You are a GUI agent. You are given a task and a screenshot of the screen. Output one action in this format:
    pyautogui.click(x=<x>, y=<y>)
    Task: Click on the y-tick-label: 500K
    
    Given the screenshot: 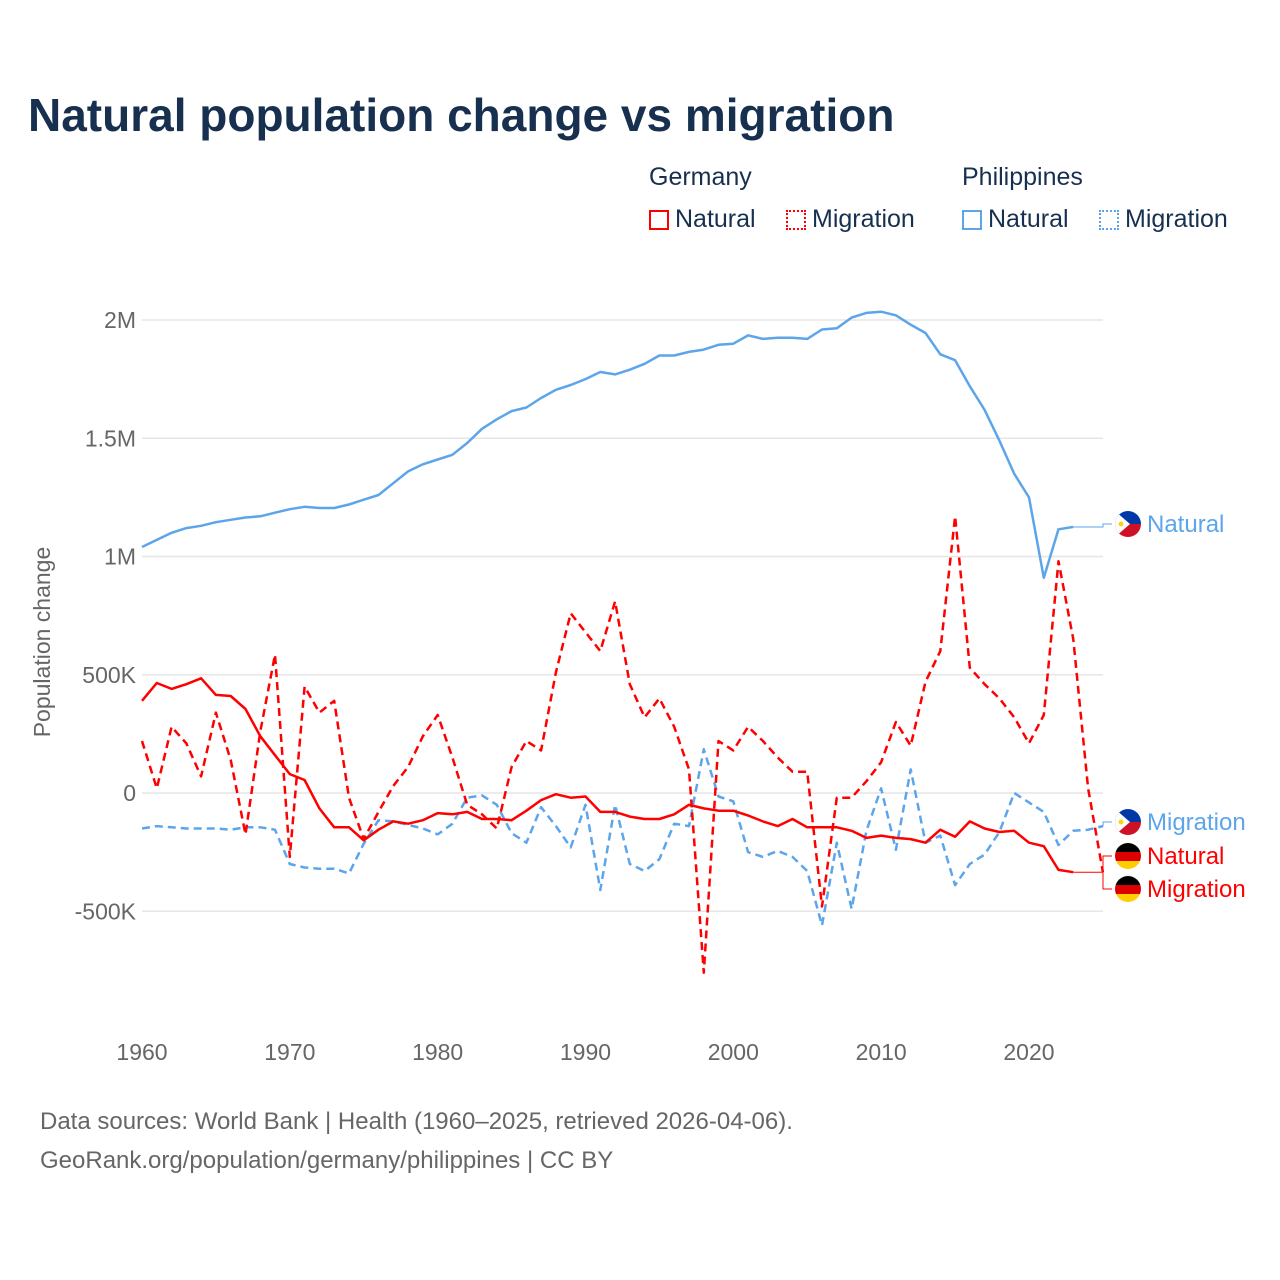 What is the action you would take?
    pyautogui.click(x=109, y=675)
    